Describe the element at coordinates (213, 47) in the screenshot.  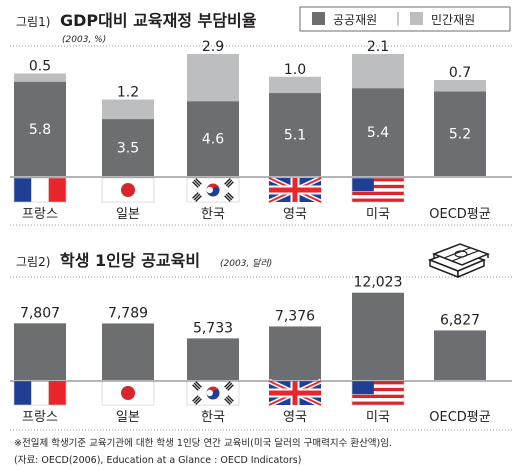
I see `chart1-value-private: 2.9` at that location.